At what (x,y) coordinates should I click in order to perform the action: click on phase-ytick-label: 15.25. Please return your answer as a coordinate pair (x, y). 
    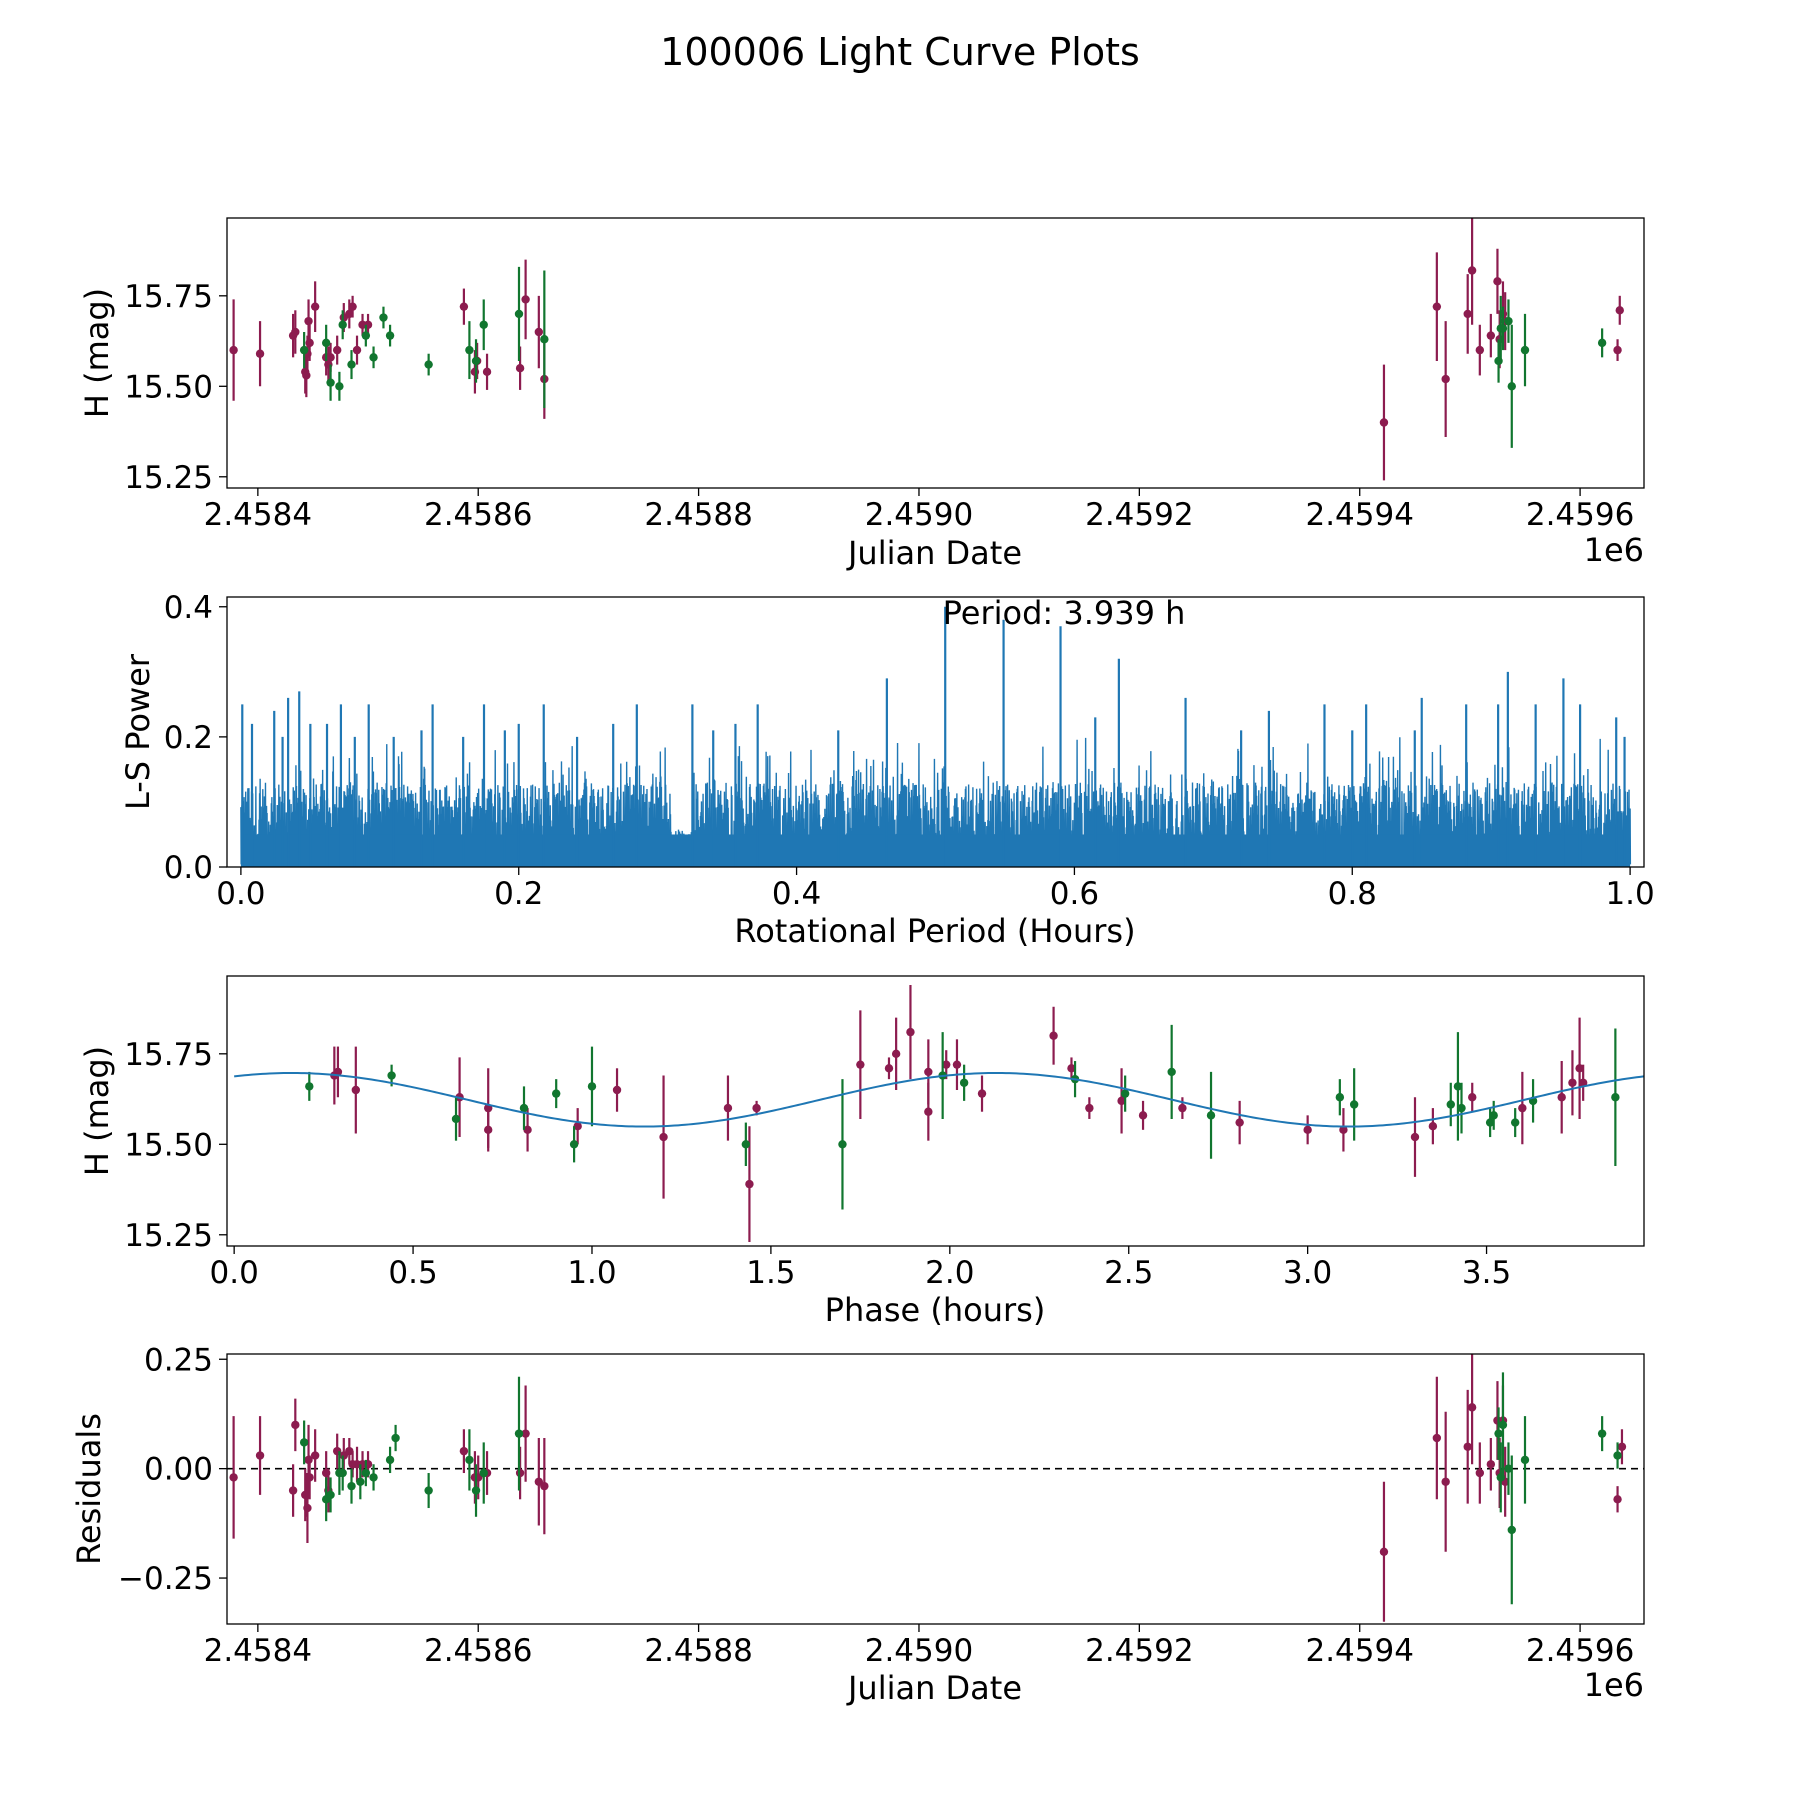
    Looking at the image, I should click on (168, 1236).